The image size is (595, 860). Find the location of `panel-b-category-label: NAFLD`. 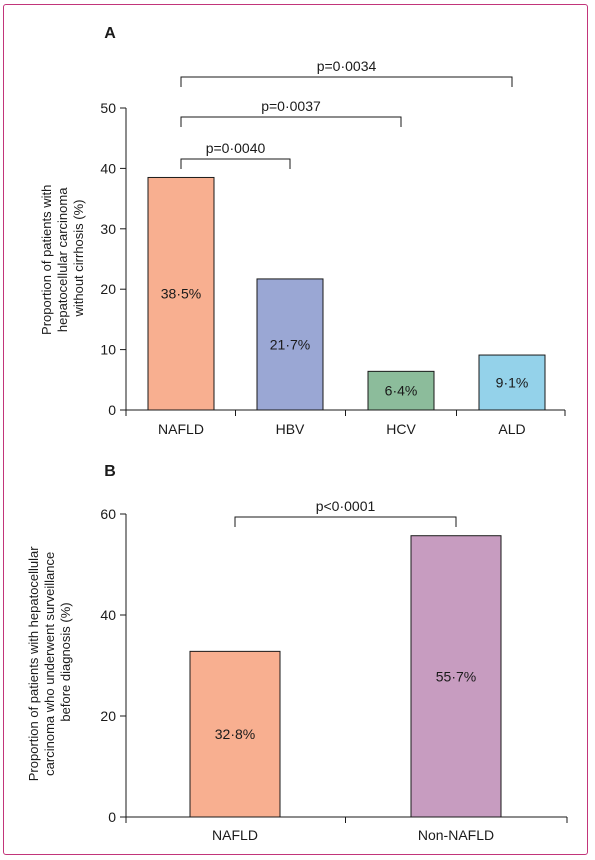

panel-b-category-label: NAFLD is located at coordinates (235, 835).